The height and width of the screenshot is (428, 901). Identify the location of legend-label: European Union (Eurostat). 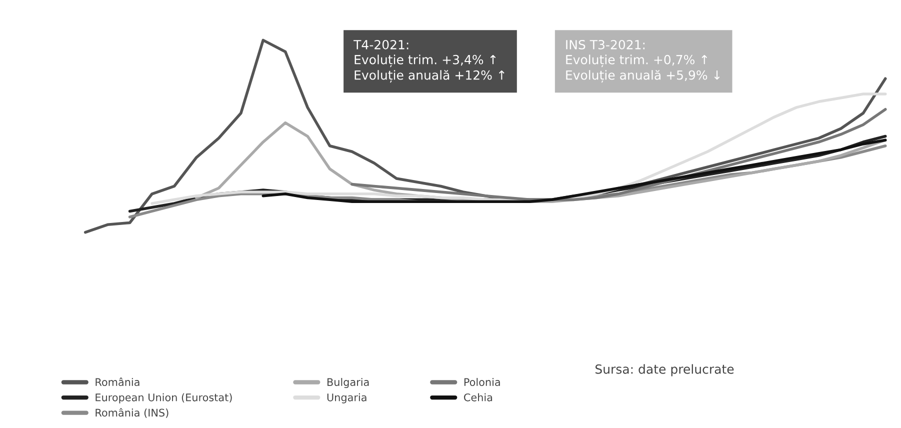
(164, 398).